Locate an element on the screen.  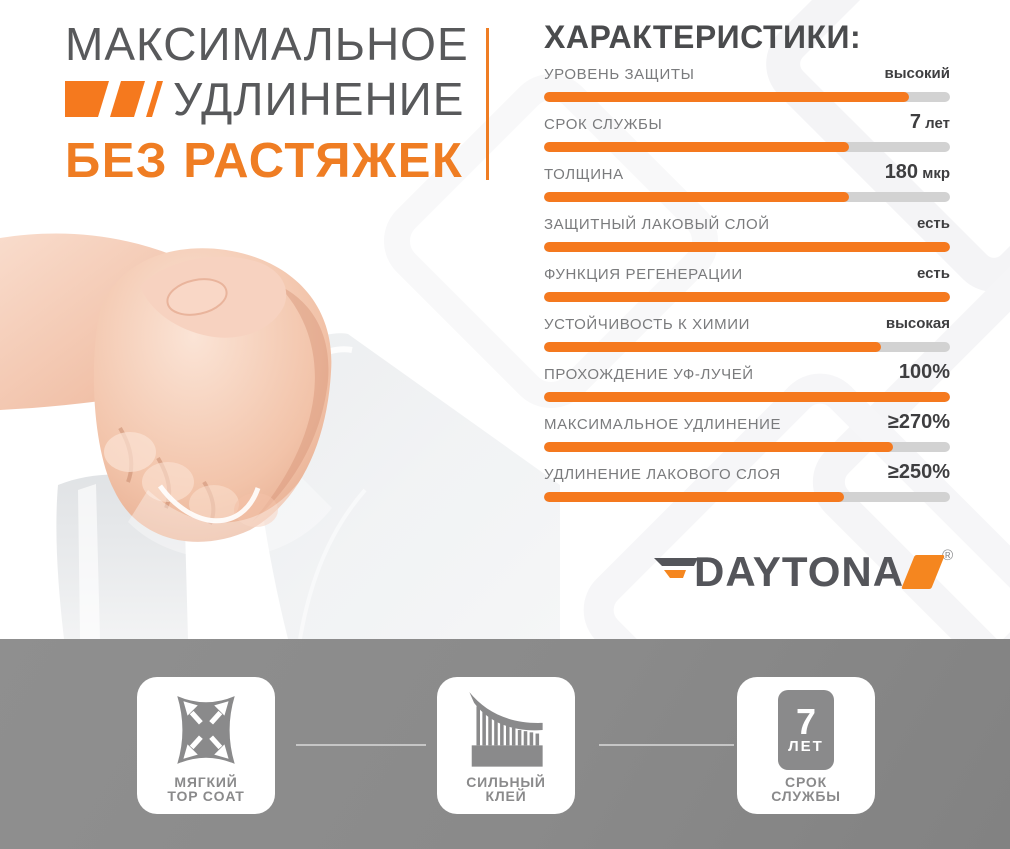
page-title-line1: МАКСИМАЛЬНОЕ is located at coordinates (267, 44).